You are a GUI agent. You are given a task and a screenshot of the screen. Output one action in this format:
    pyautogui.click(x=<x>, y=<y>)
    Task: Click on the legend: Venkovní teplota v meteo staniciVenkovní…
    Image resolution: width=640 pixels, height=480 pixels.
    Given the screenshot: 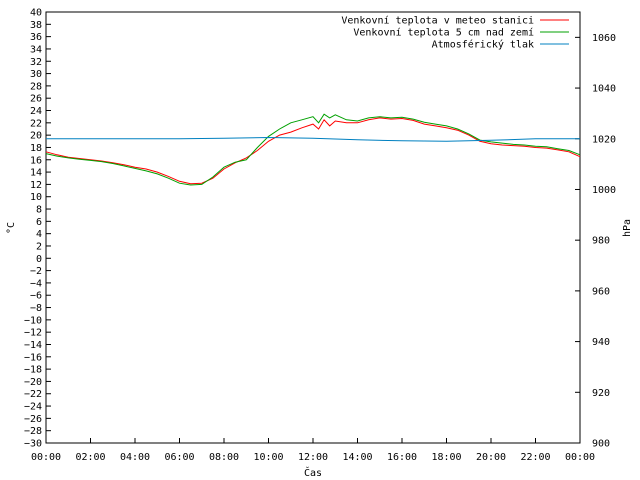 What is the action you would take?
    pyautogui.click(x=455, y=33)
    